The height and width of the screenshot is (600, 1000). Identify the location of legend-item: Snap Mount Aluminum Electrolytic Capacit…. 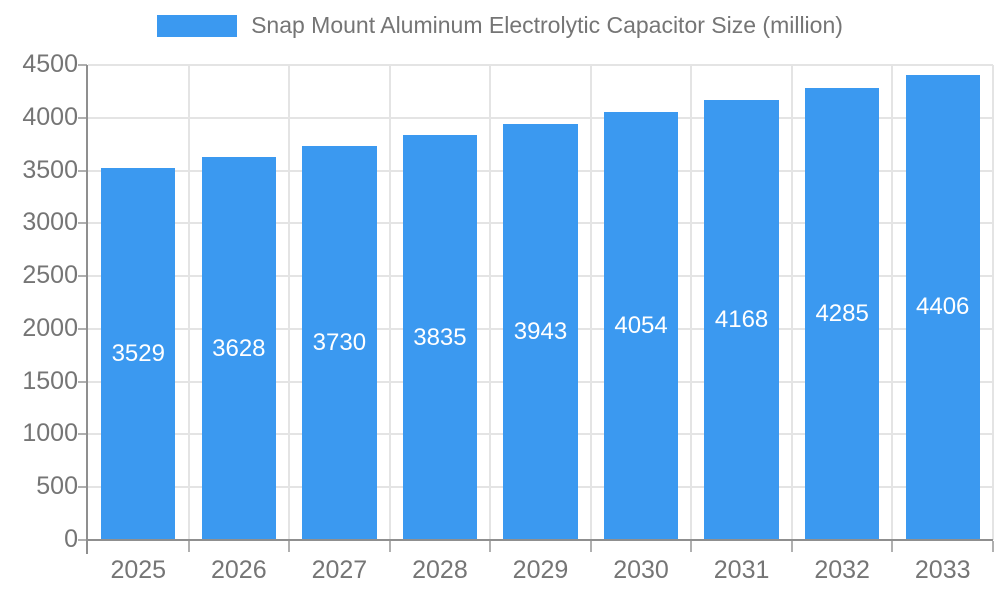
(500, 25).